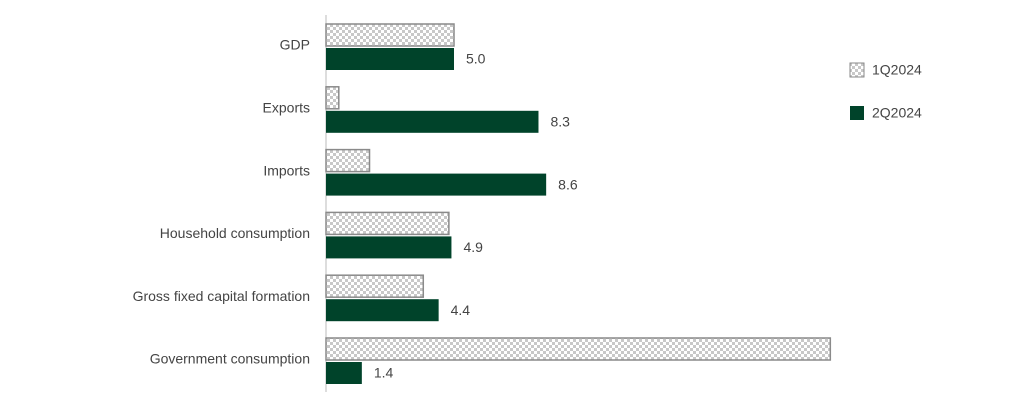 This screenshot has width=1022, height=407. What do you see at coordinates (221, 296) in the screenshot?
I see `y-tick-label: Gross fixed capital formation` at bounding box center [221, 296].